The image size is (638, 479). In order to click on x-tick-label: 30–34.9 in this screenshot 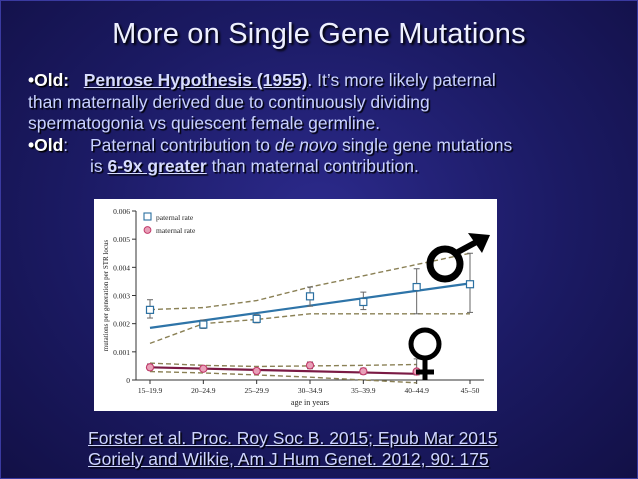, I will do `click(310, 390)`.